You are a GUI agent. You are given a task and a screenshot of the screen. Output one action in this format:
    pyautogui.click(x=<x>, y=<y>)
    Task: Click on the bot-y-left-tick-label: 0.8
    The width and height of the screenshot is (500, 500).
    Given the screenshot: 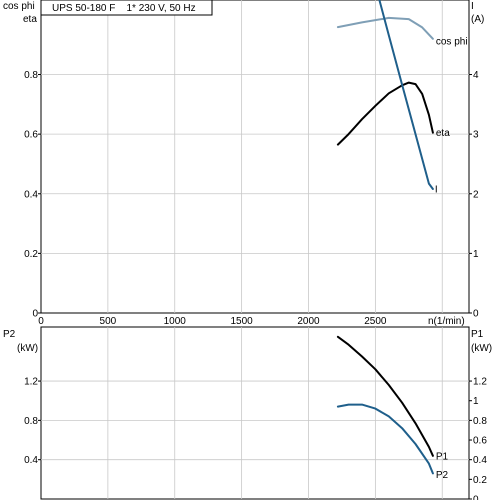 What is the action you would take?
    pyautogui.click(x=31, y=421)
    